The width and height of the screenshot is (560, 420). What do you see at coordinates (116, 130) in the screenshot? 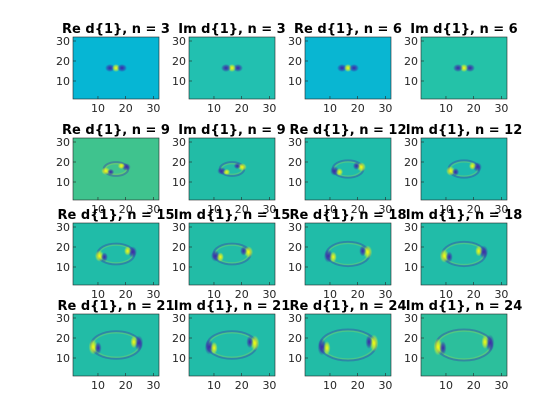
I see `subplot-title: Re d{1}, n = 9` at bounding box center [116, 130].